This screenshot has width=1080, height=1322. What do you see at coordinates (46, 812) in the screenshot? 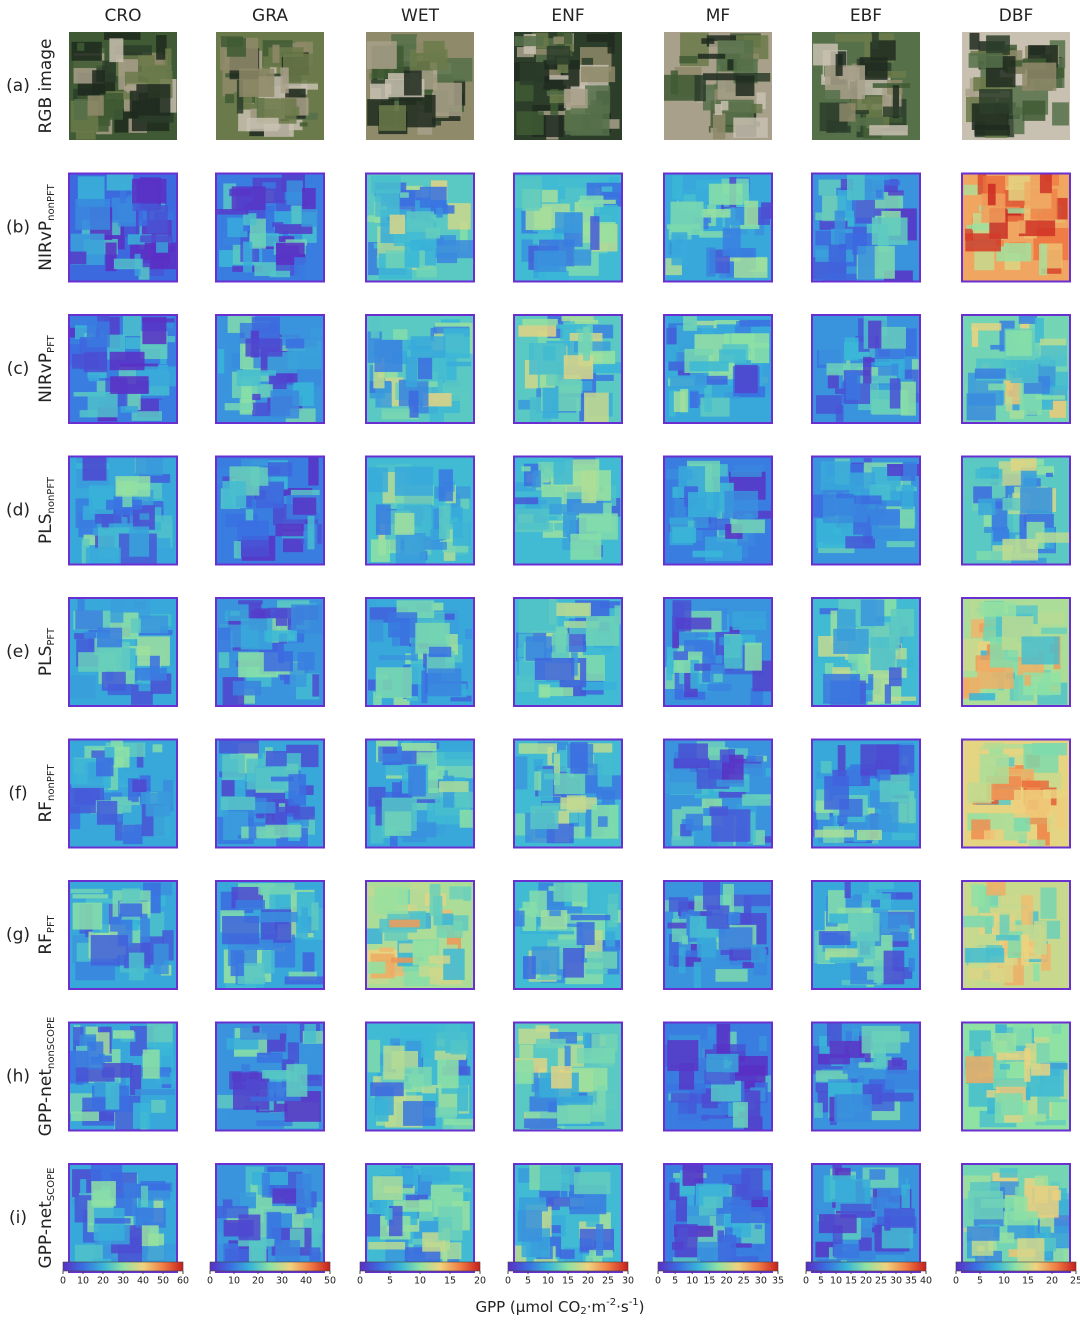
I see `row-name-main: RF` at bounding box center [46, 812].